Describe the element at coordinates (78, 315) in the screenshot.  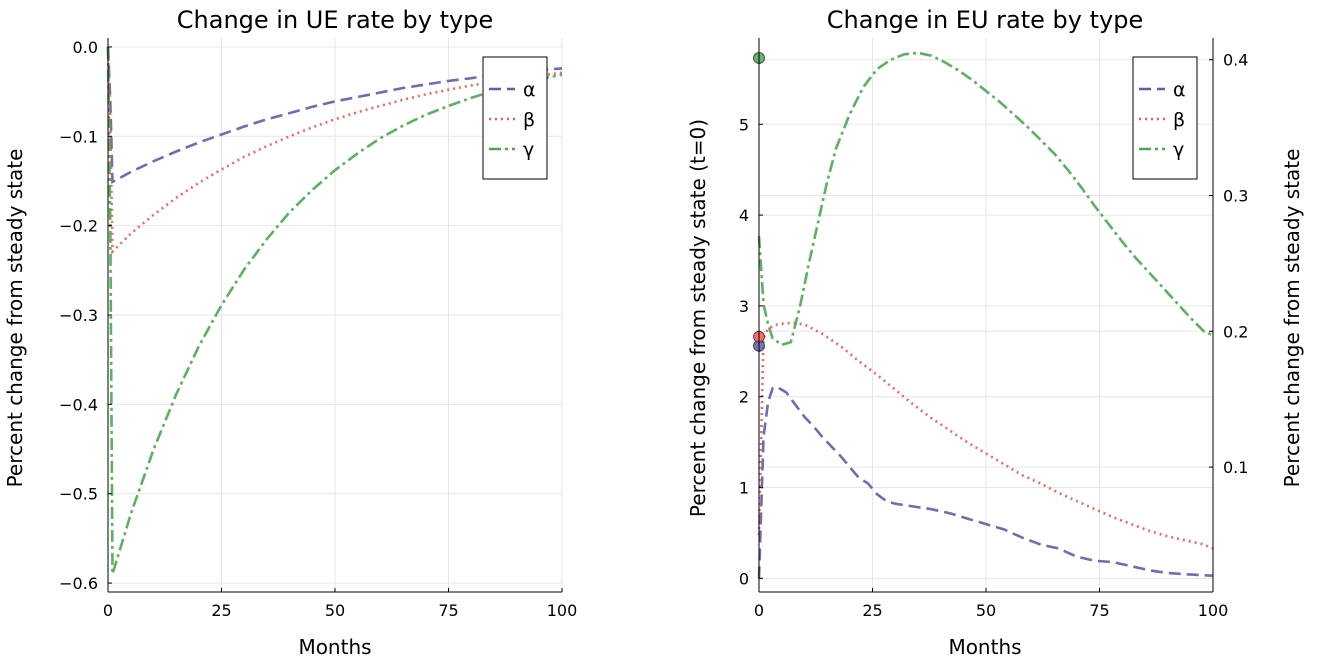
I see `y-tick-label: −0.3` at that location.